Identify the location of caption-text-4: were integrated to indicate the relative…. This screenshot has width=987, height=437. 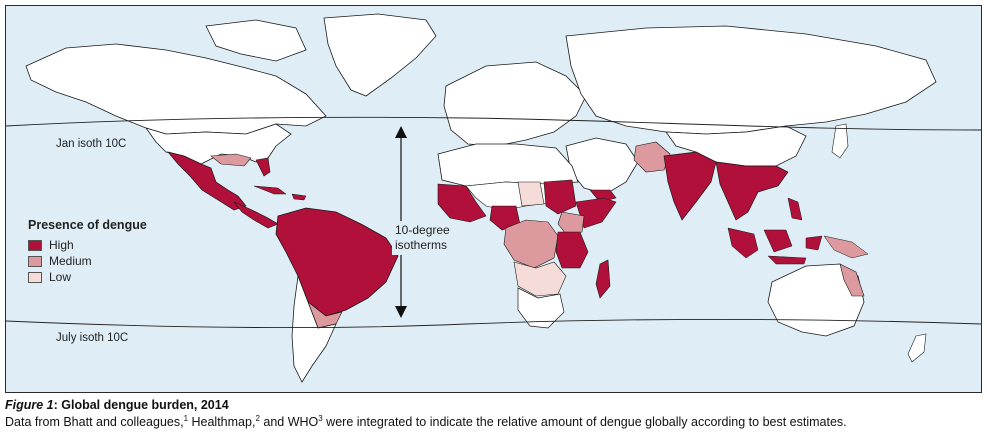
(584, 422).